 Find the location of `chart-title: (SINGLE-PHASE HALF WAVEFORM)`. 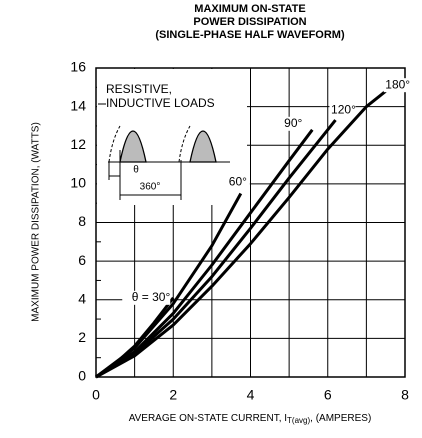

chart-title: (SINGLE-PHASE HALF WAVEFORM) is located at coordinates (250, 35).